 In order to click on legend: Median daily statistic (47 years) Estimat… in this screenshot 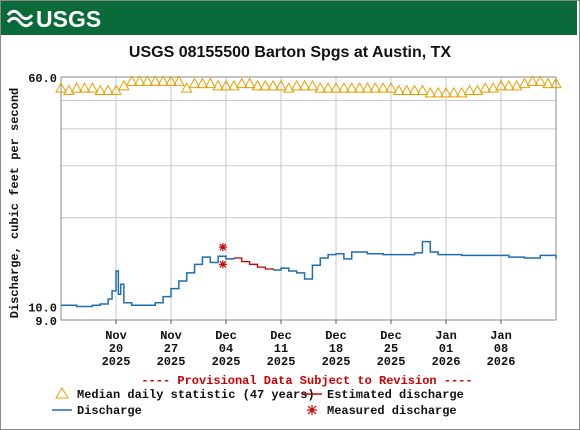, I will do `click(258, 402)`.